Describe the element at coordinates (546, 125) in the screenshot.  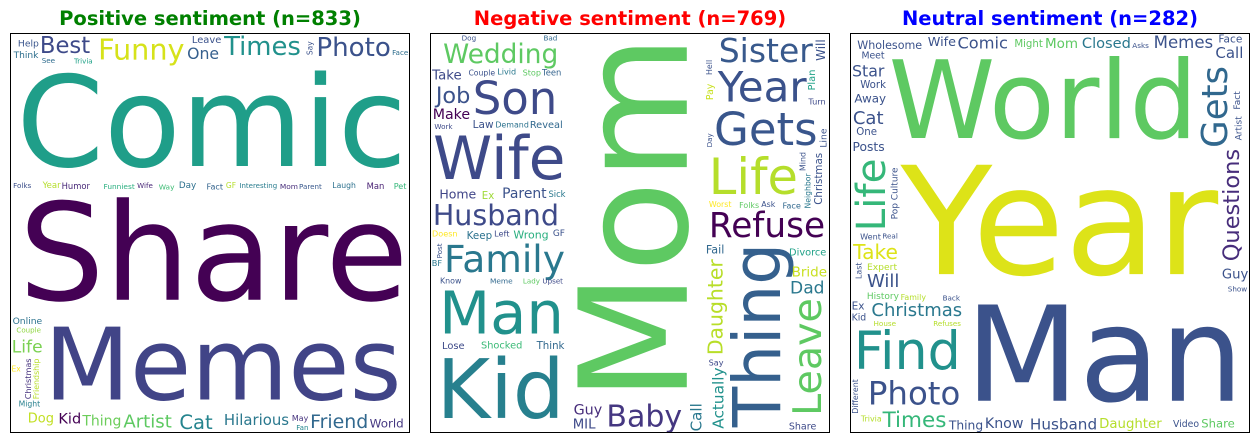
I see `word-reveal: Reveal` at that location.